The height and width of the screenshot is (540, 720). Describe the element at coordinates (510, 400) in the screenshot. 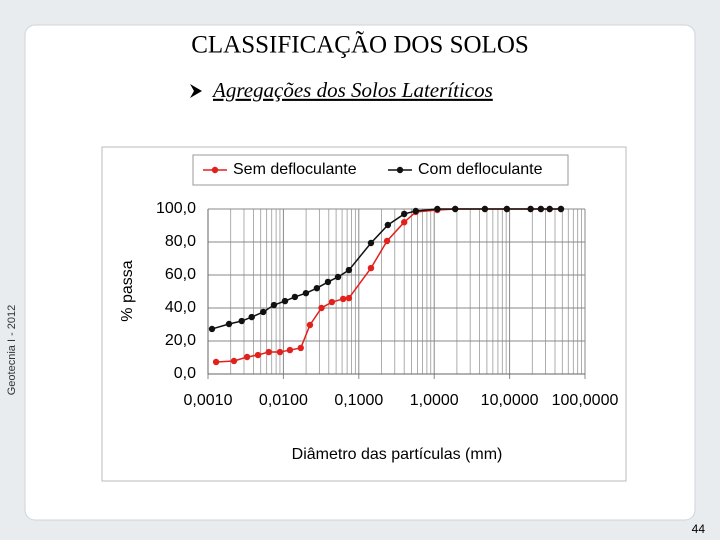

I see `x-tick-label: 10,0000` at that location.